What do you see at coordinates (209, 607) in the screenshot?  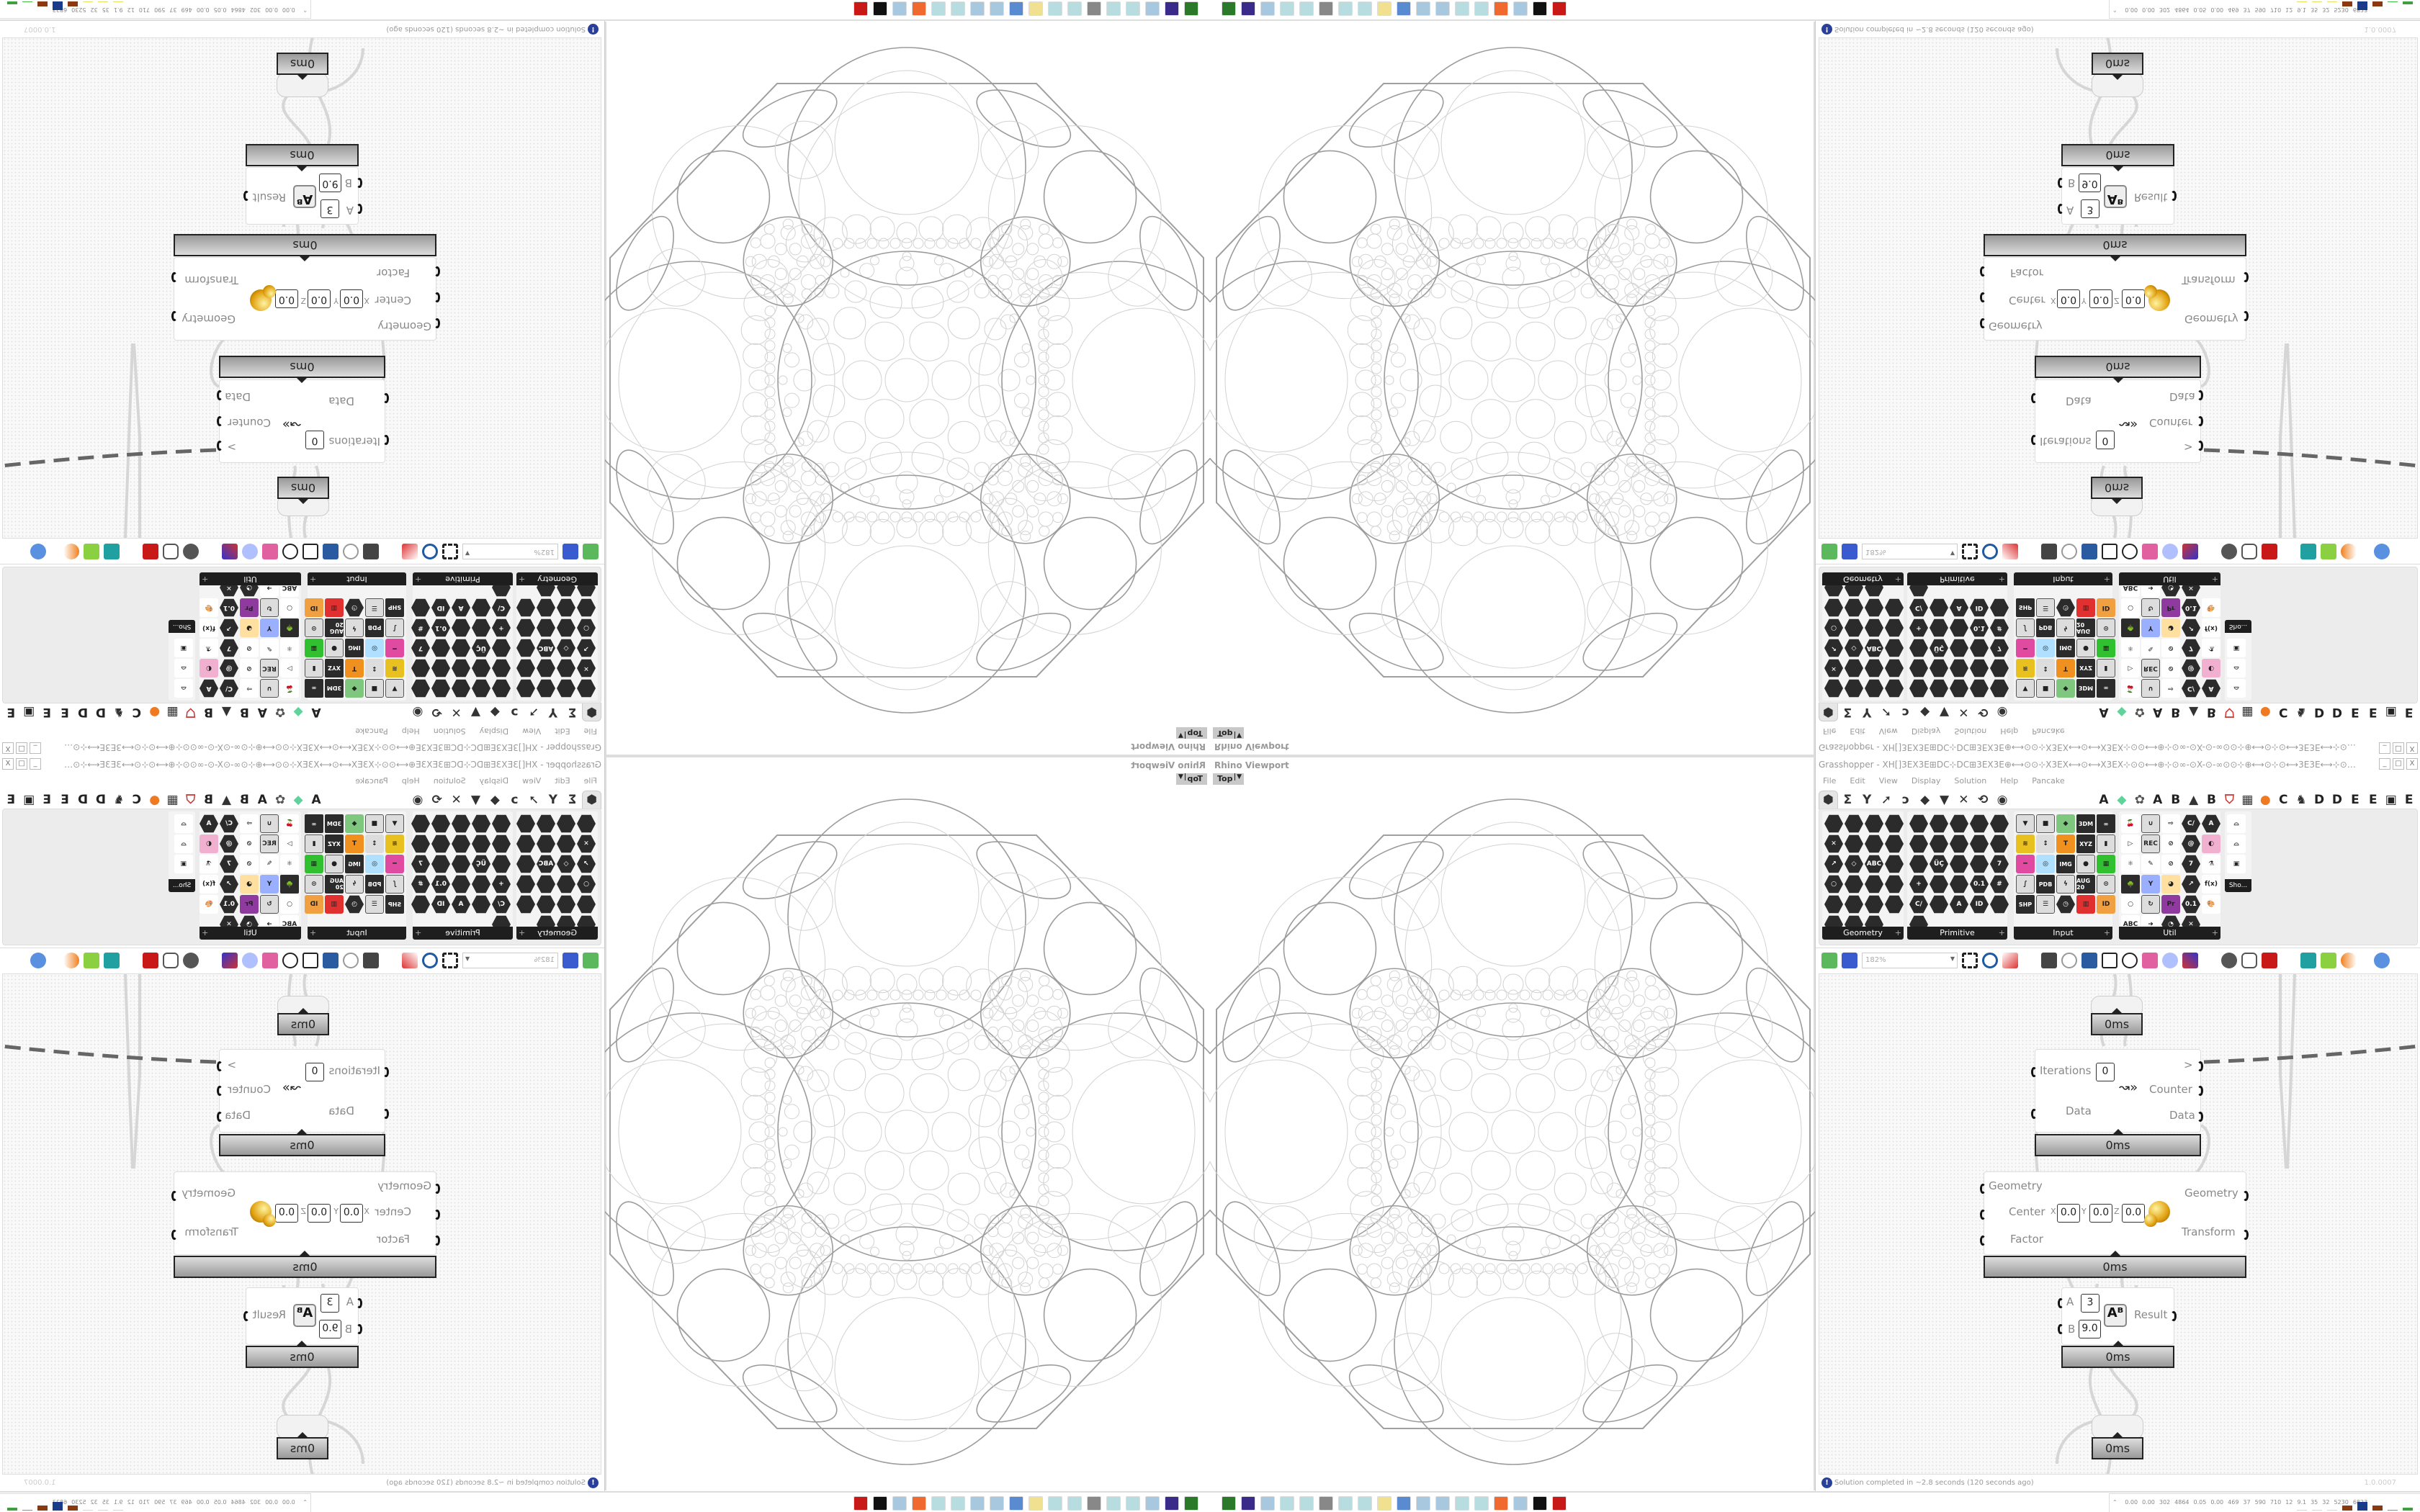 I see `component-icon: 🎨` at bounding box center [209, 607].